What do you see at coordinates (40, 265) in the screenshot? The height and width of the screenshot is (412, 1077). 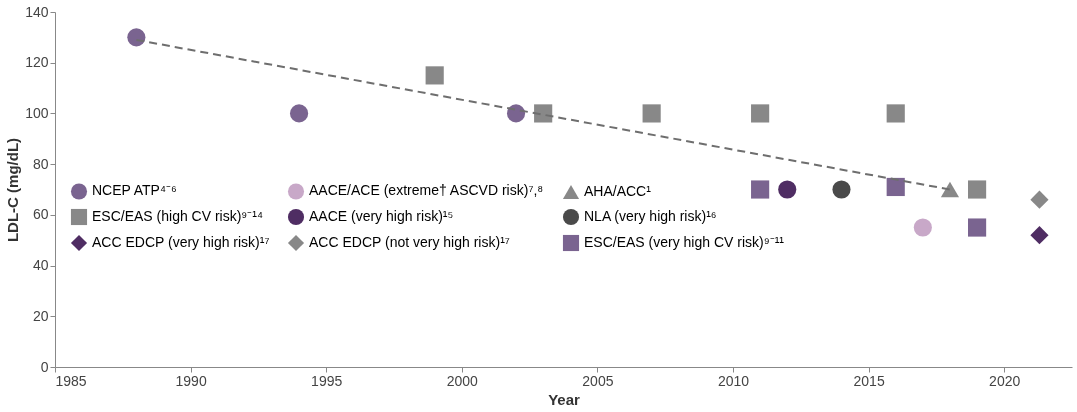 I see `y-tick-label: 40` at bounding box center [40, 265].